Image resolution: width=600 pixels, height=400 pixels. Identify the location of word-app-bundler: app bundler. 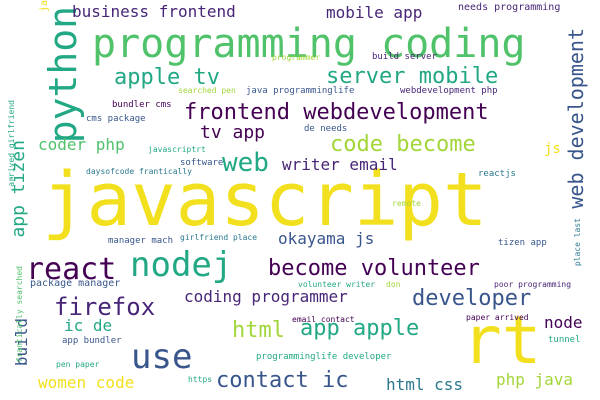
(92, 341).